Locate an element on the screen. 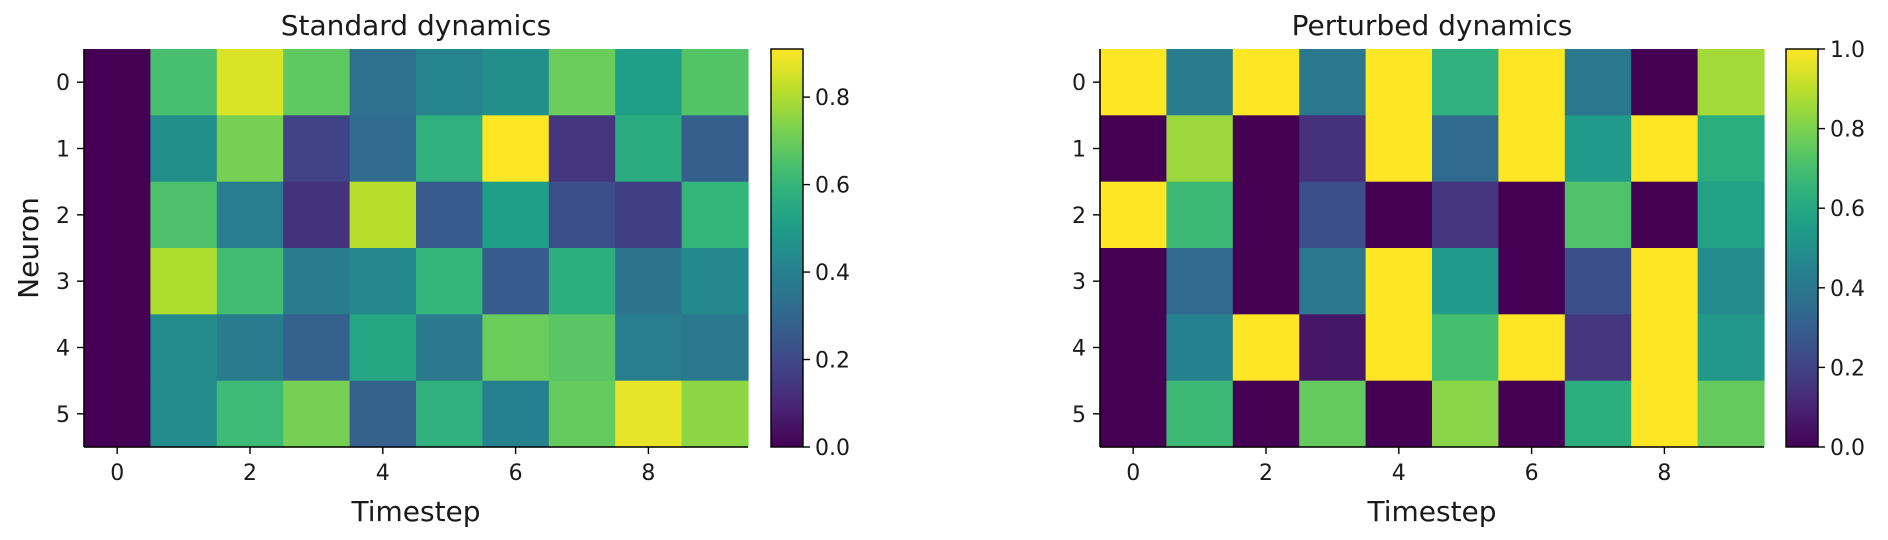 Image resolution: width=1888 pixels, height=540 pixels. heatmap-cell-r0-c2 is located at coordinates (250, 82).